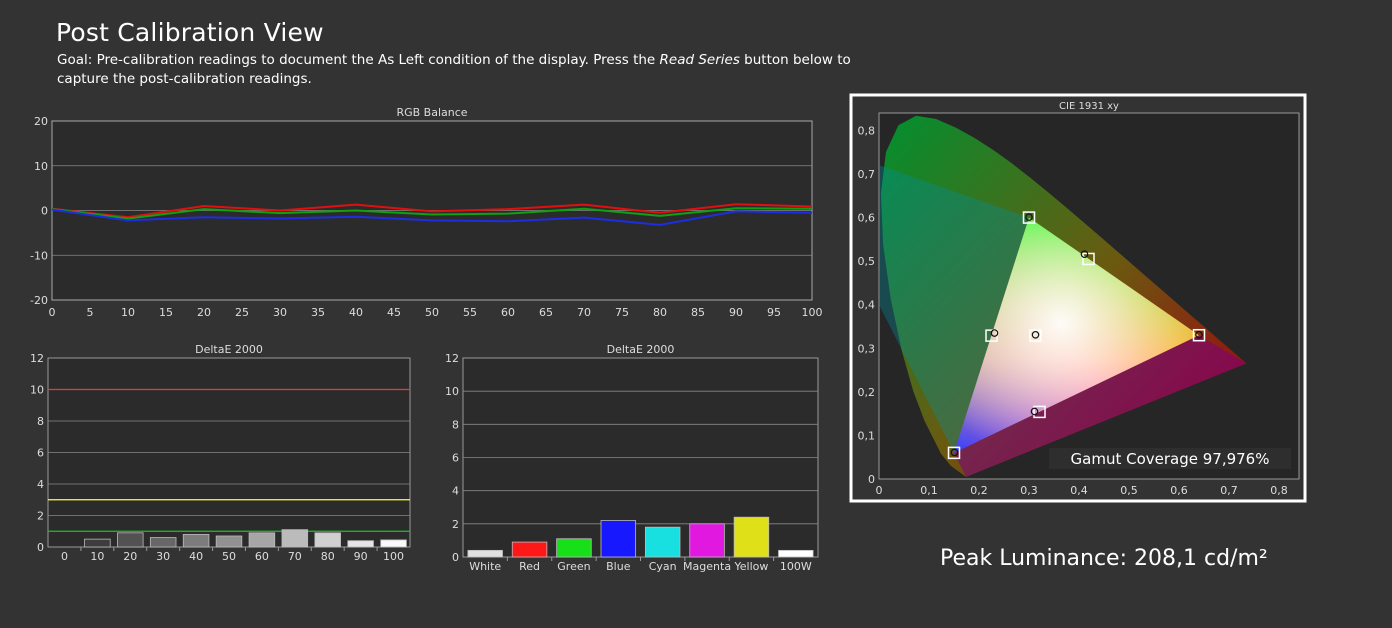 The image size is (1392, 628). I want to click on rgb-x-tick: 55, so click(470, 312).